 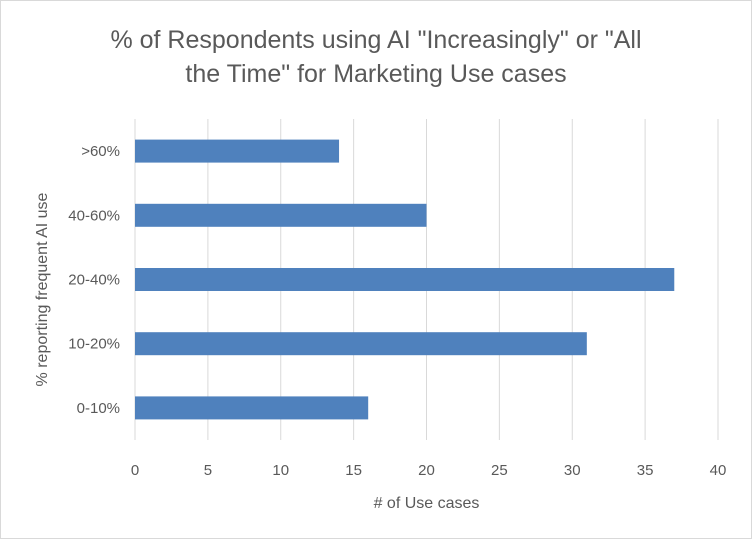 I want to click on x-tick-label: 25, so click(x=499, y=470).